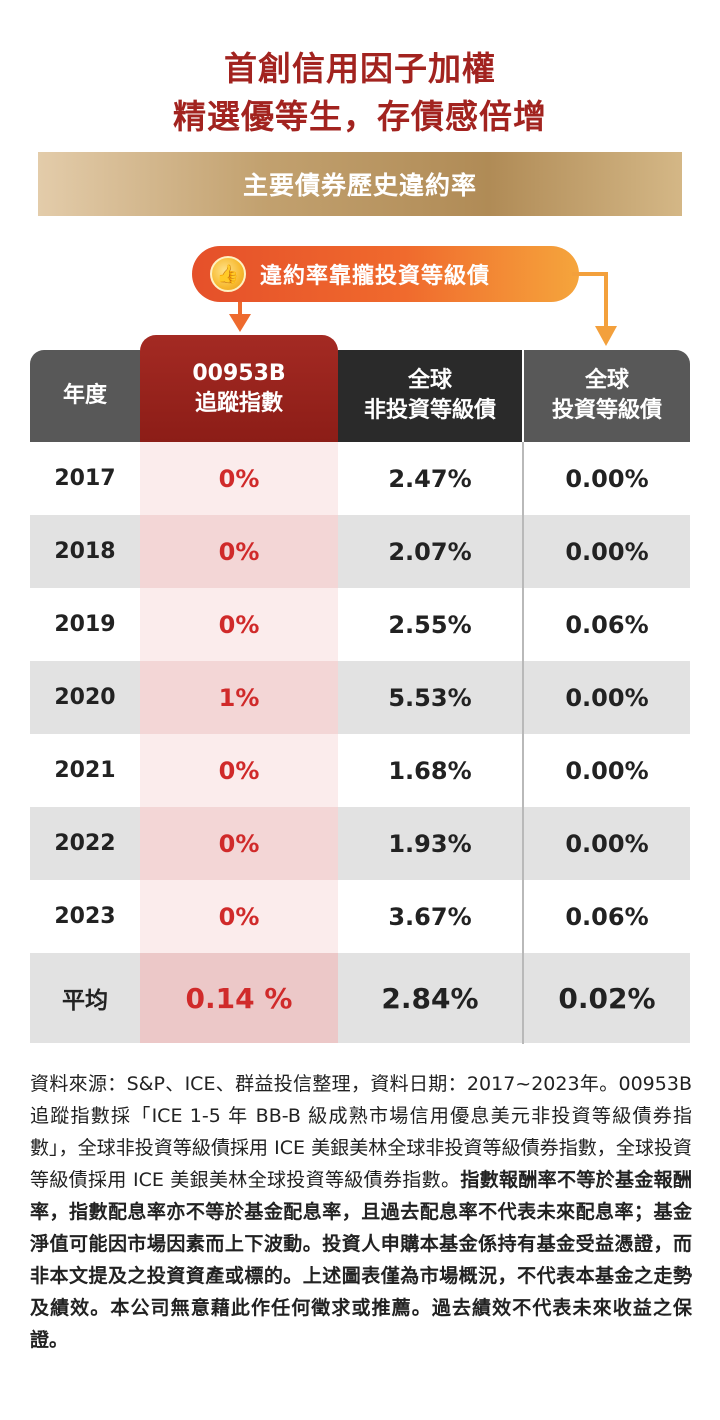 The height and width of the screenshot is (1420, 720). Describe the element at coordinates (85, 396) in the screenshot. I see `header-year: 年度` at that location.